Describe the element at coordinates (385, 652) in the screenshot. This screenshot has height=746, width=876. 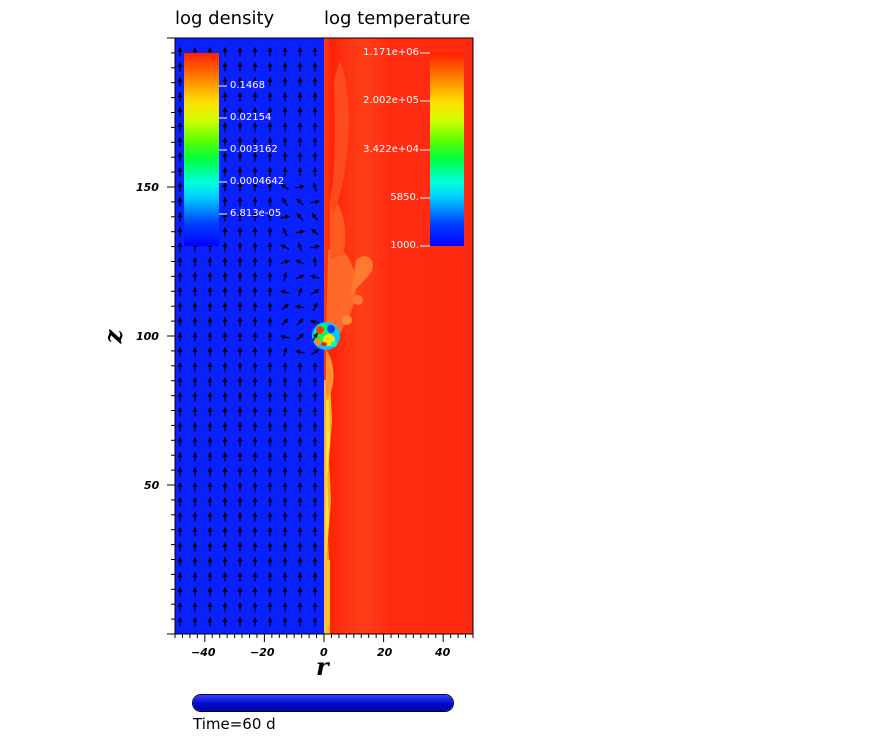
I see `r-tick-label: 20` at that location.